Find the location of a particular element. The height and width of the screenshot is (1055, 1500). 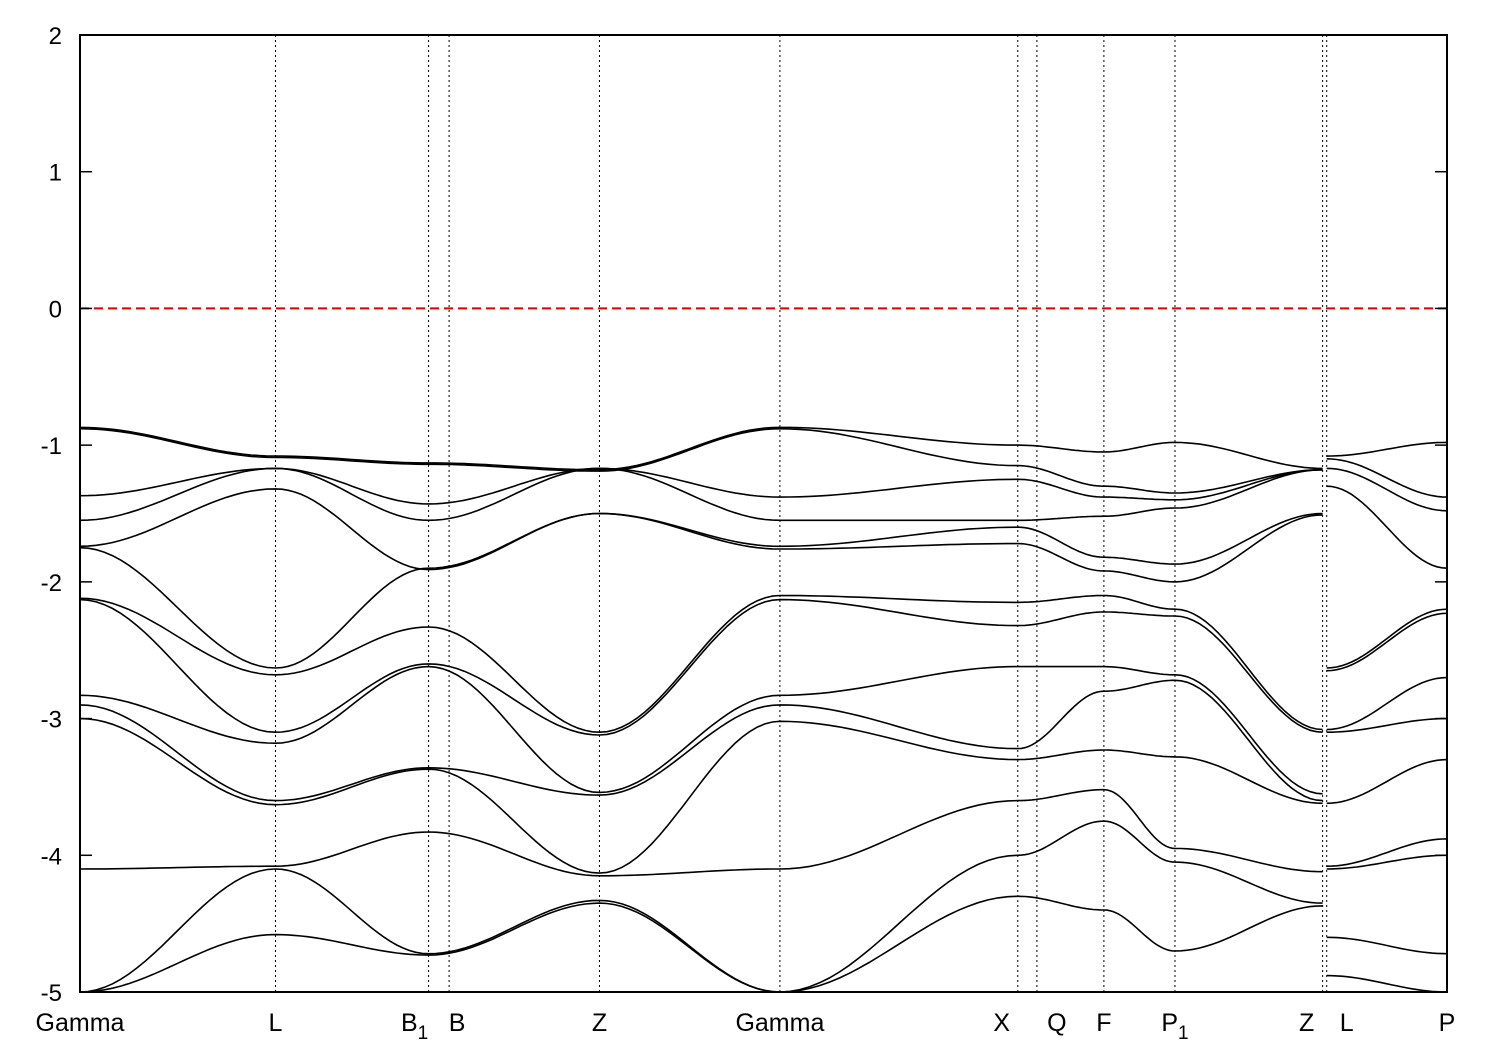

x-tick-label: P1 is located at coordinates (1174, 1026).